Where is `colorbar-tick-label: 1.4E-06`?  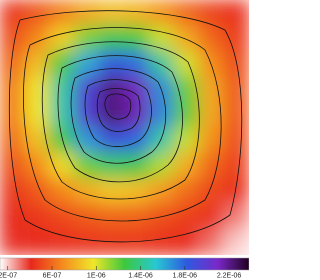
colorbar-tick-label: 1.4E-06 is located at coordinates (140, 275).